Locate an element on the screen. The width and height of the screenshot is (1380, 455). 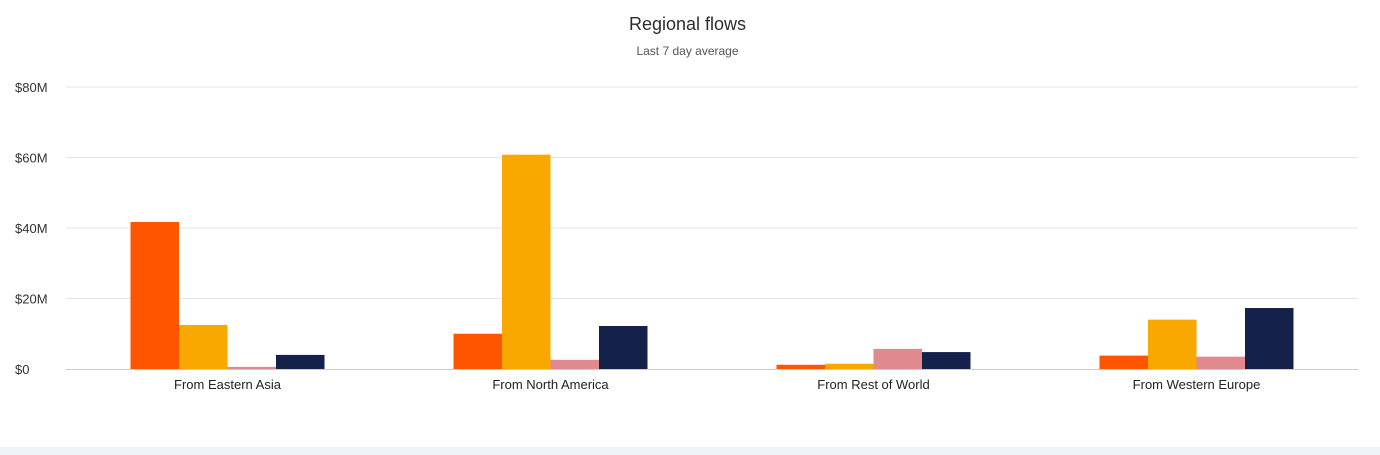
y-tick-label: $40M is located at coordinates (31, 228).